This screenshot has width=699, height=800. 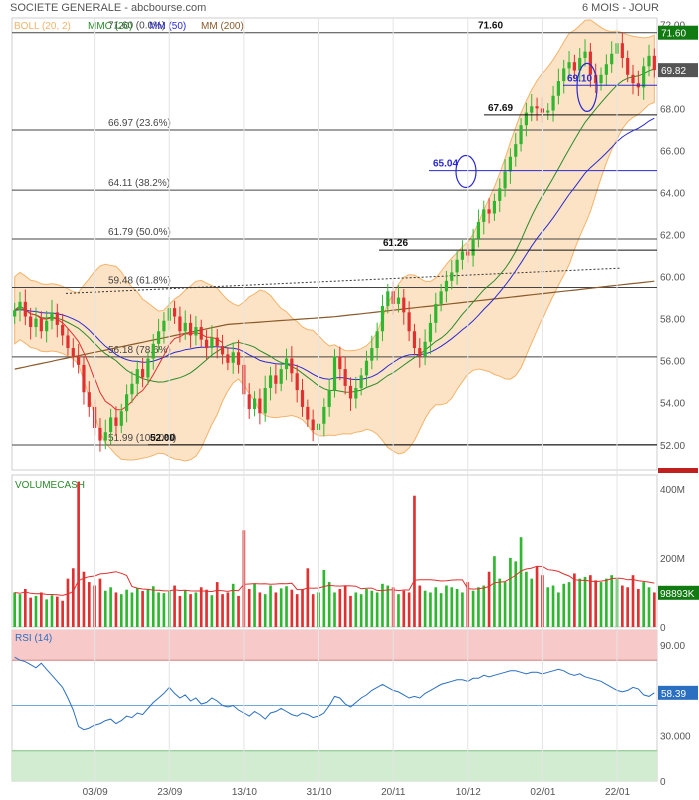 I want to click on fibonacci-label: 51.99 (100.0%), so click(x=142, y=438).